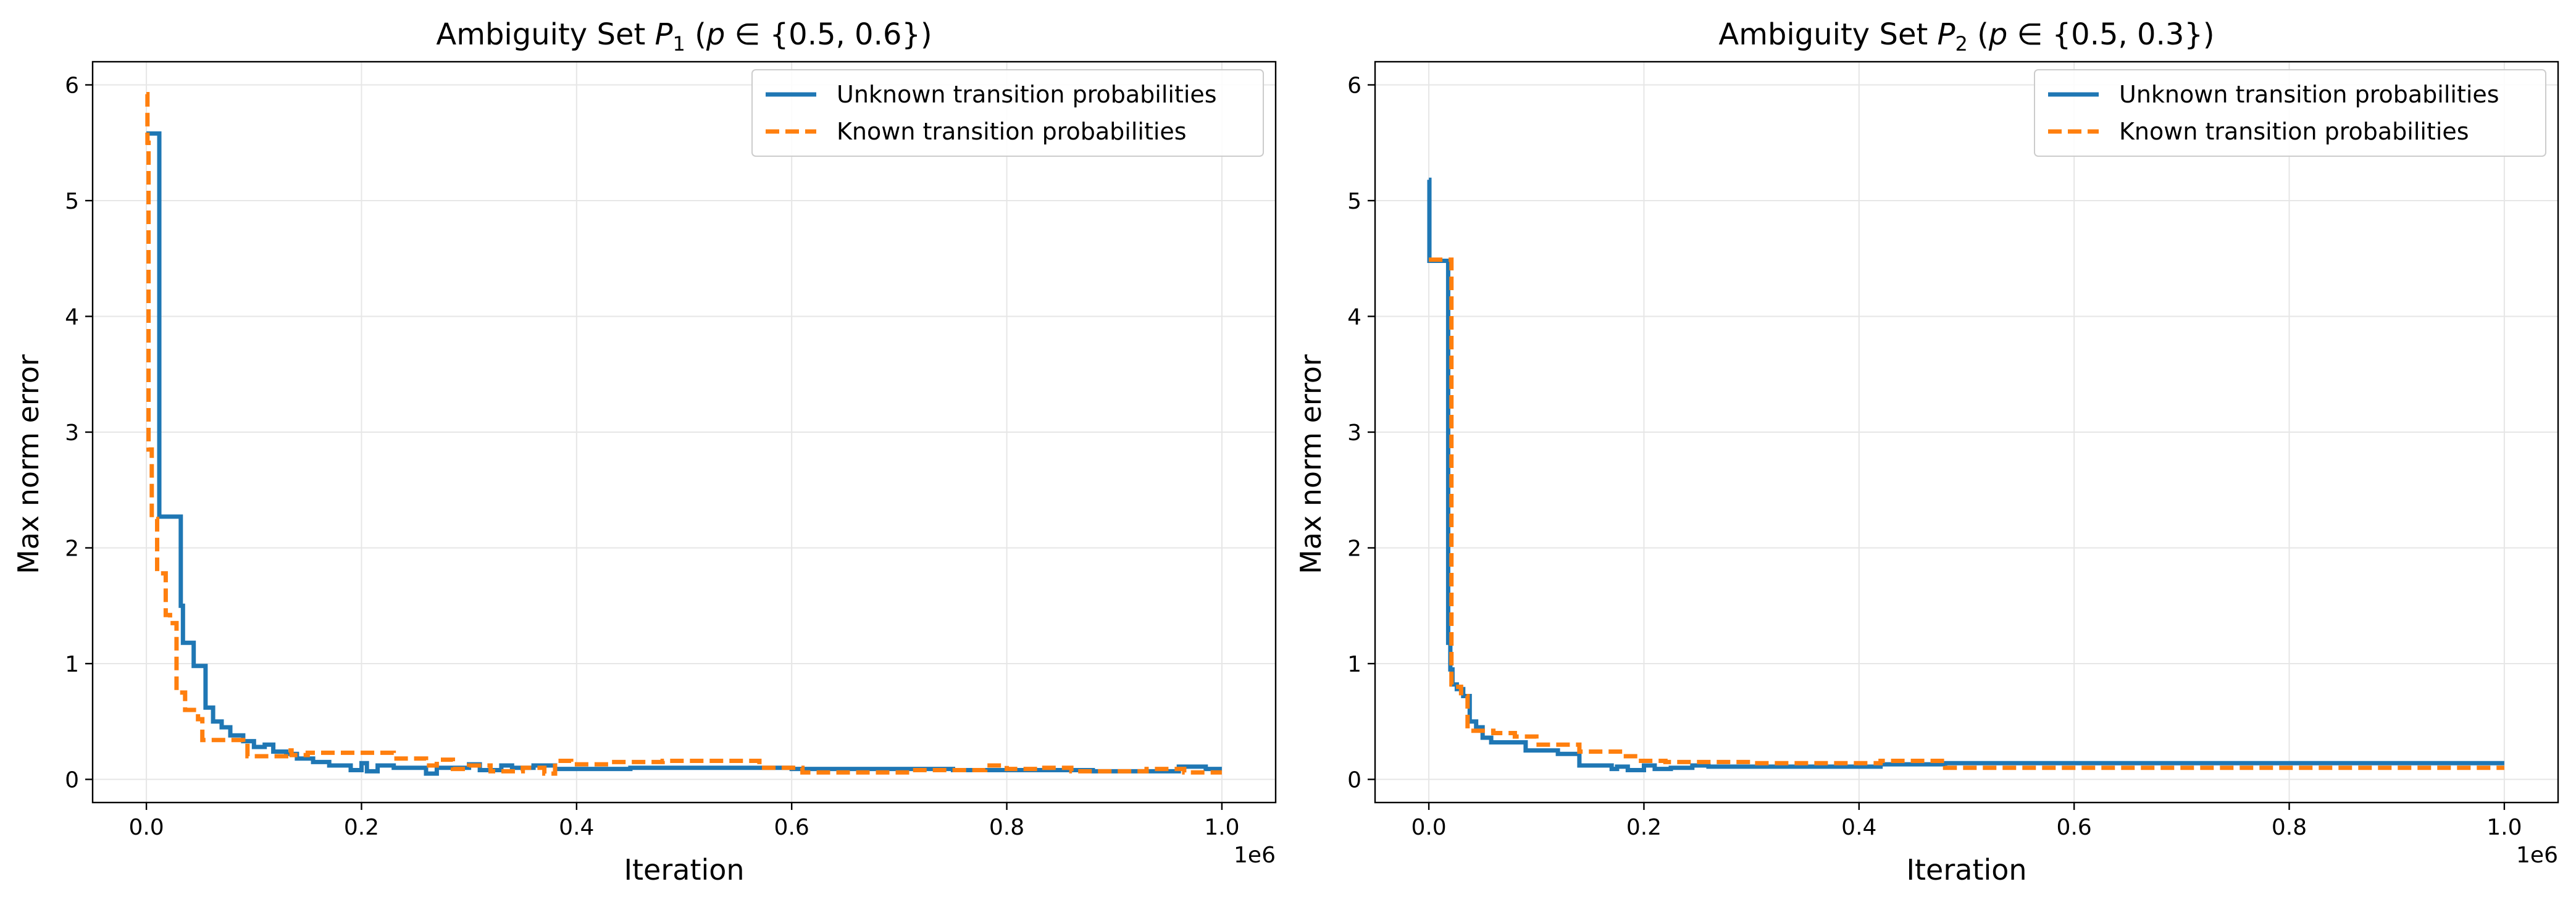  What do you see at coordinates (576, 828) in the screenshot?
I see `chart-left-x-tick-label-2: 0.4` at bounding box center [576, 828].